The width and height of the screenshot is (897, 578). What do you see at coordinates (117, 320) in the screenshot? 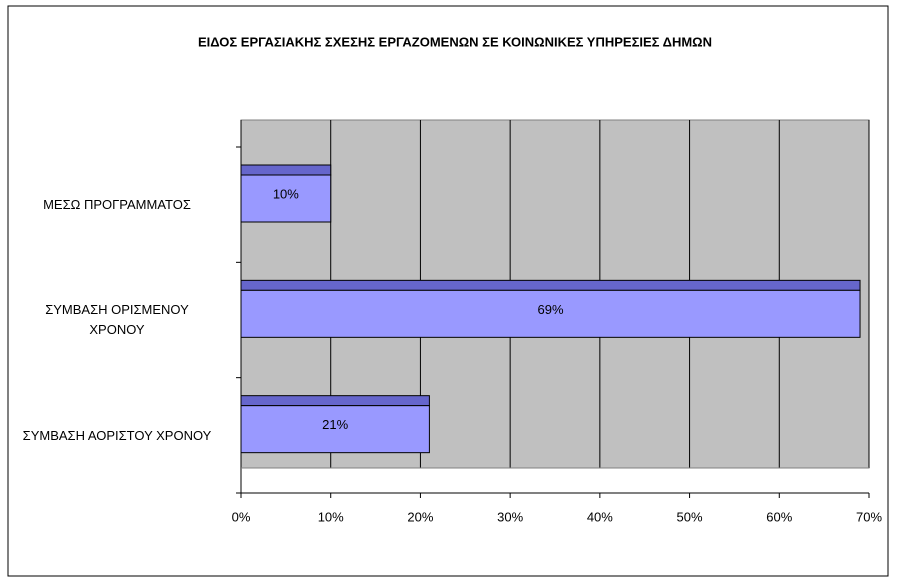
I see `y-tick-label: ΣΥΜΒΑΣΗ ΟΡΙΣΜΕΝΟΥ ΧΡΟΝΟΥ` at bounding box center [117, 320].